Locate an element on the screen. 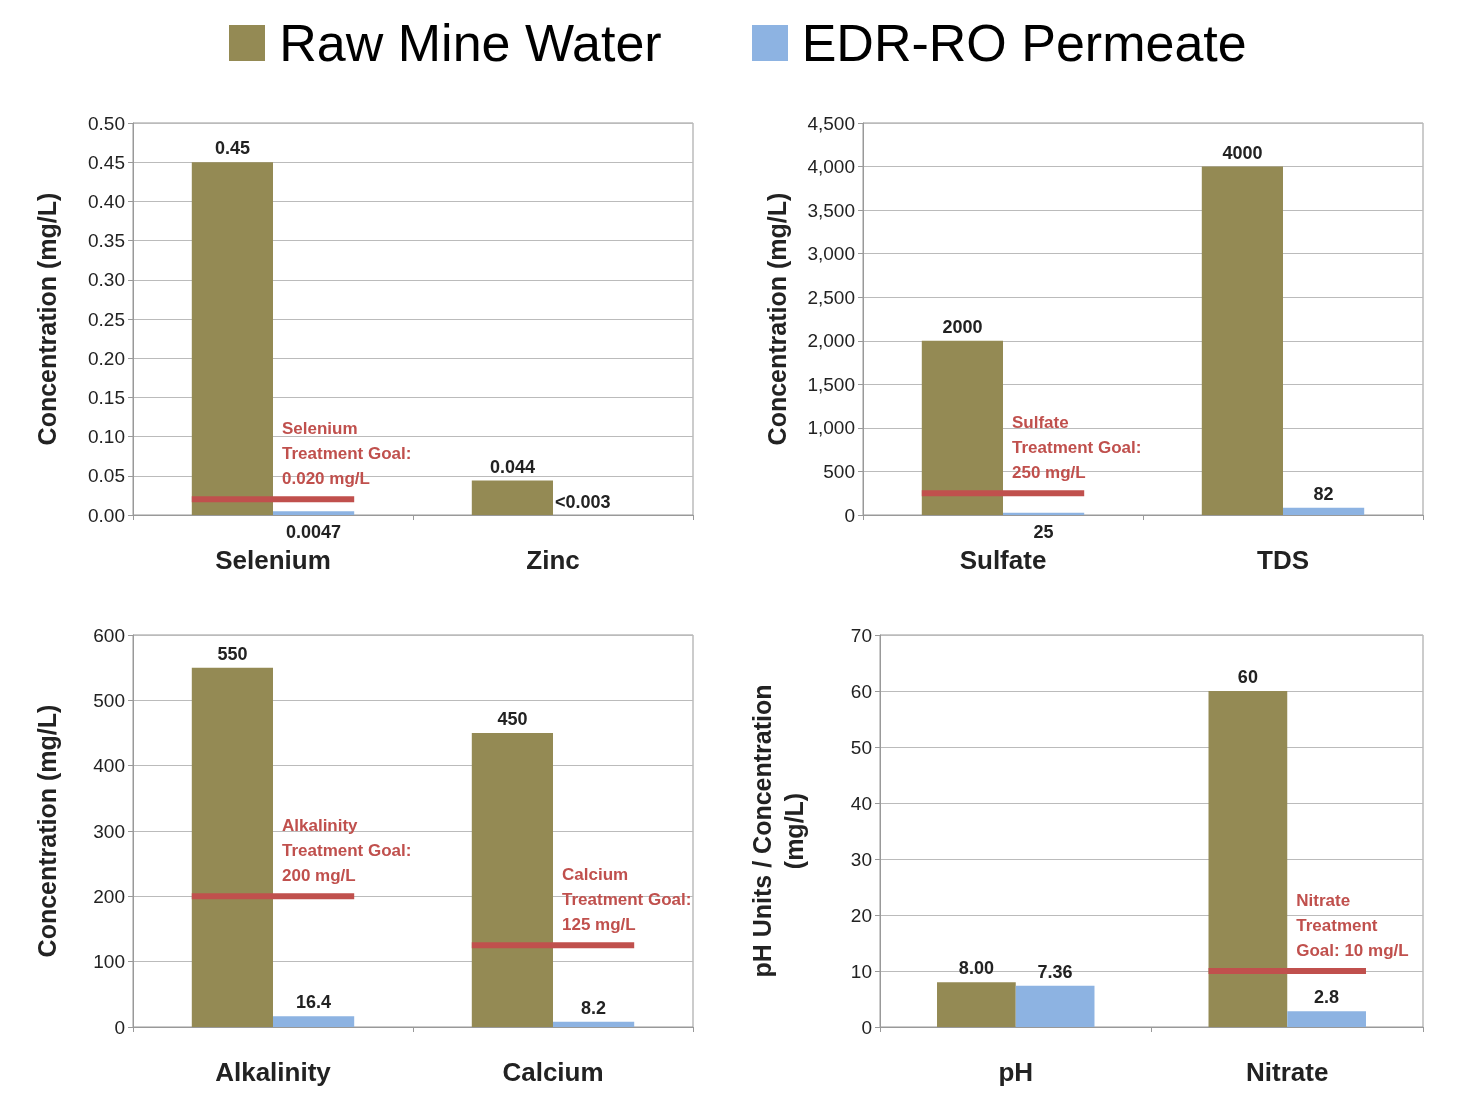 The width and height of the screenshot is (1476, 1114). y-tick-label: 0.50 is located at coordinates (106, 123).